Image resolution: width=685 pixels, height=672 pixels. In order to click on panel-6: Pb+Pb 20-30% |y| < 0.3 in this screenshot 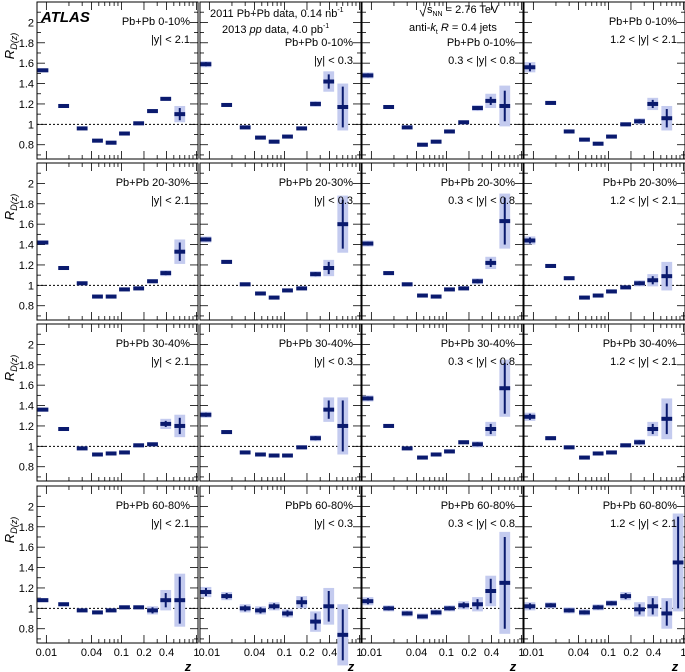, I will do `click(280, 241)`.